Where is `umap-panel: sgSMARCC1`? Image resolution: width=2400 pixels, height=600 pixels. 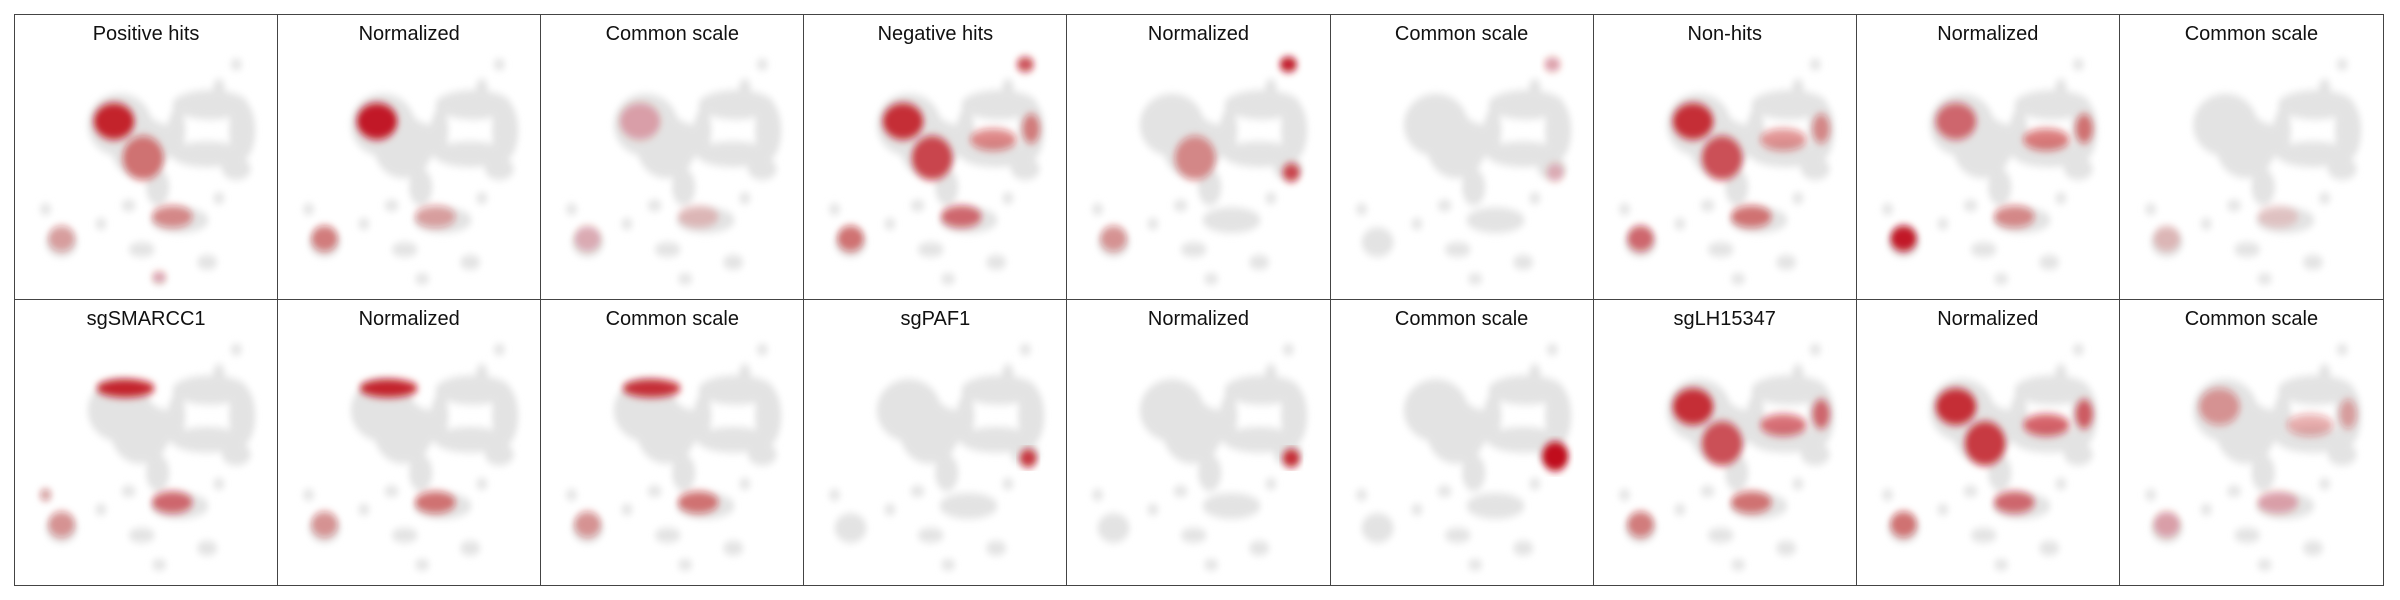 umap-panel: sgSMARCC1 is located at coordinates (147, 442).